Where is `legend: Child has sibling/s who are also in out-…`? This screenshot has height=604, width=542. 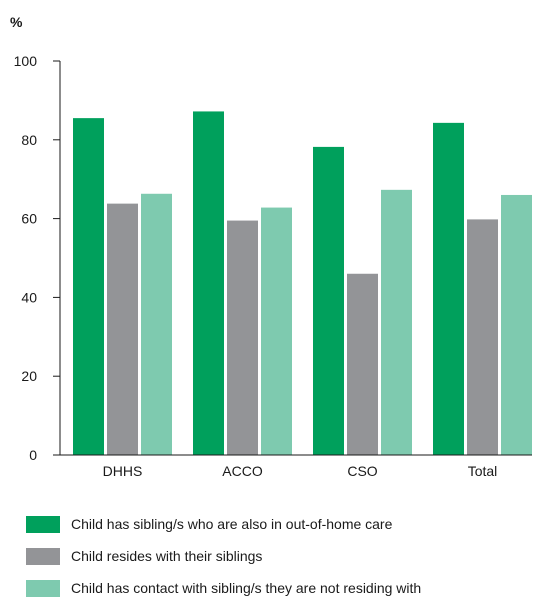
legend: Child has sibling/s who are also in out-… is located at coordinates (223, 556).